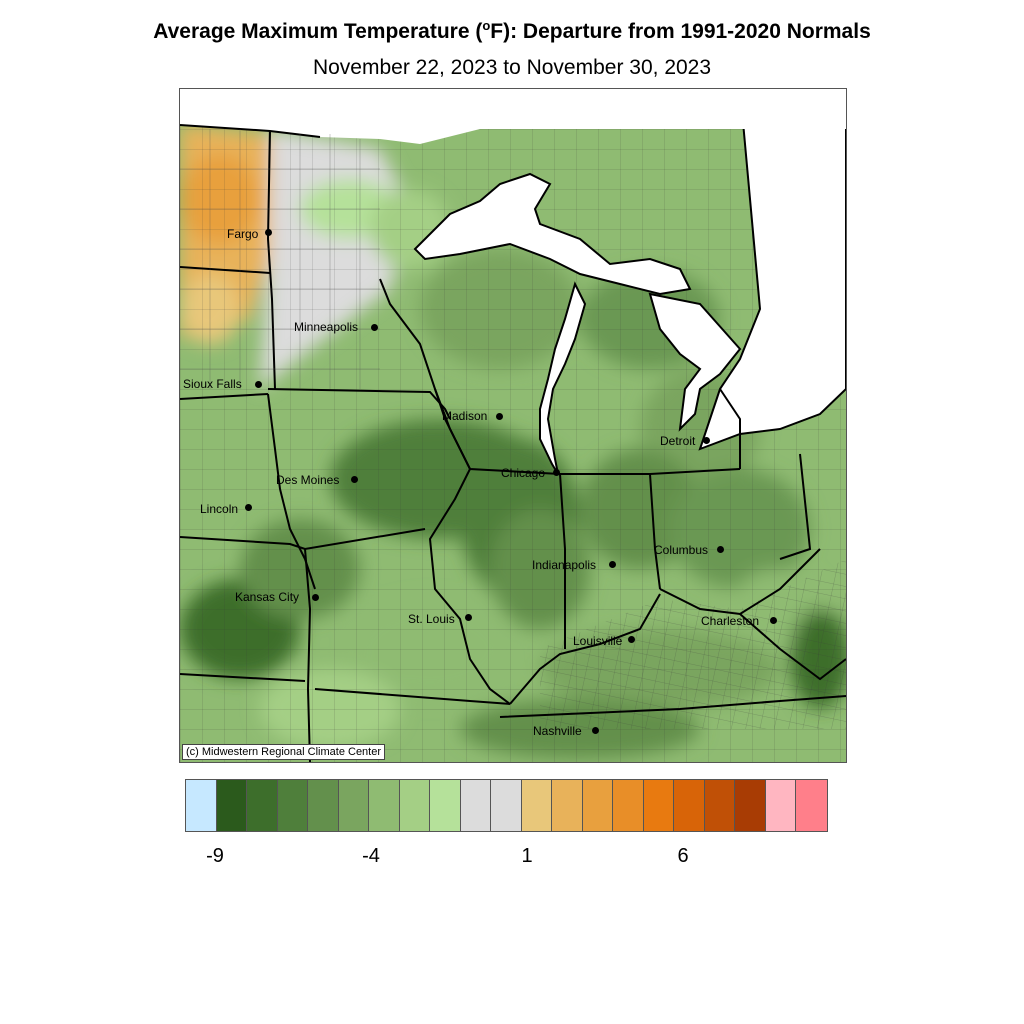 This screenshot has width=1024, height=1024. I want to click on map-subtitle: November 22, 2023 to November 30, 2023, so click(512, 67).